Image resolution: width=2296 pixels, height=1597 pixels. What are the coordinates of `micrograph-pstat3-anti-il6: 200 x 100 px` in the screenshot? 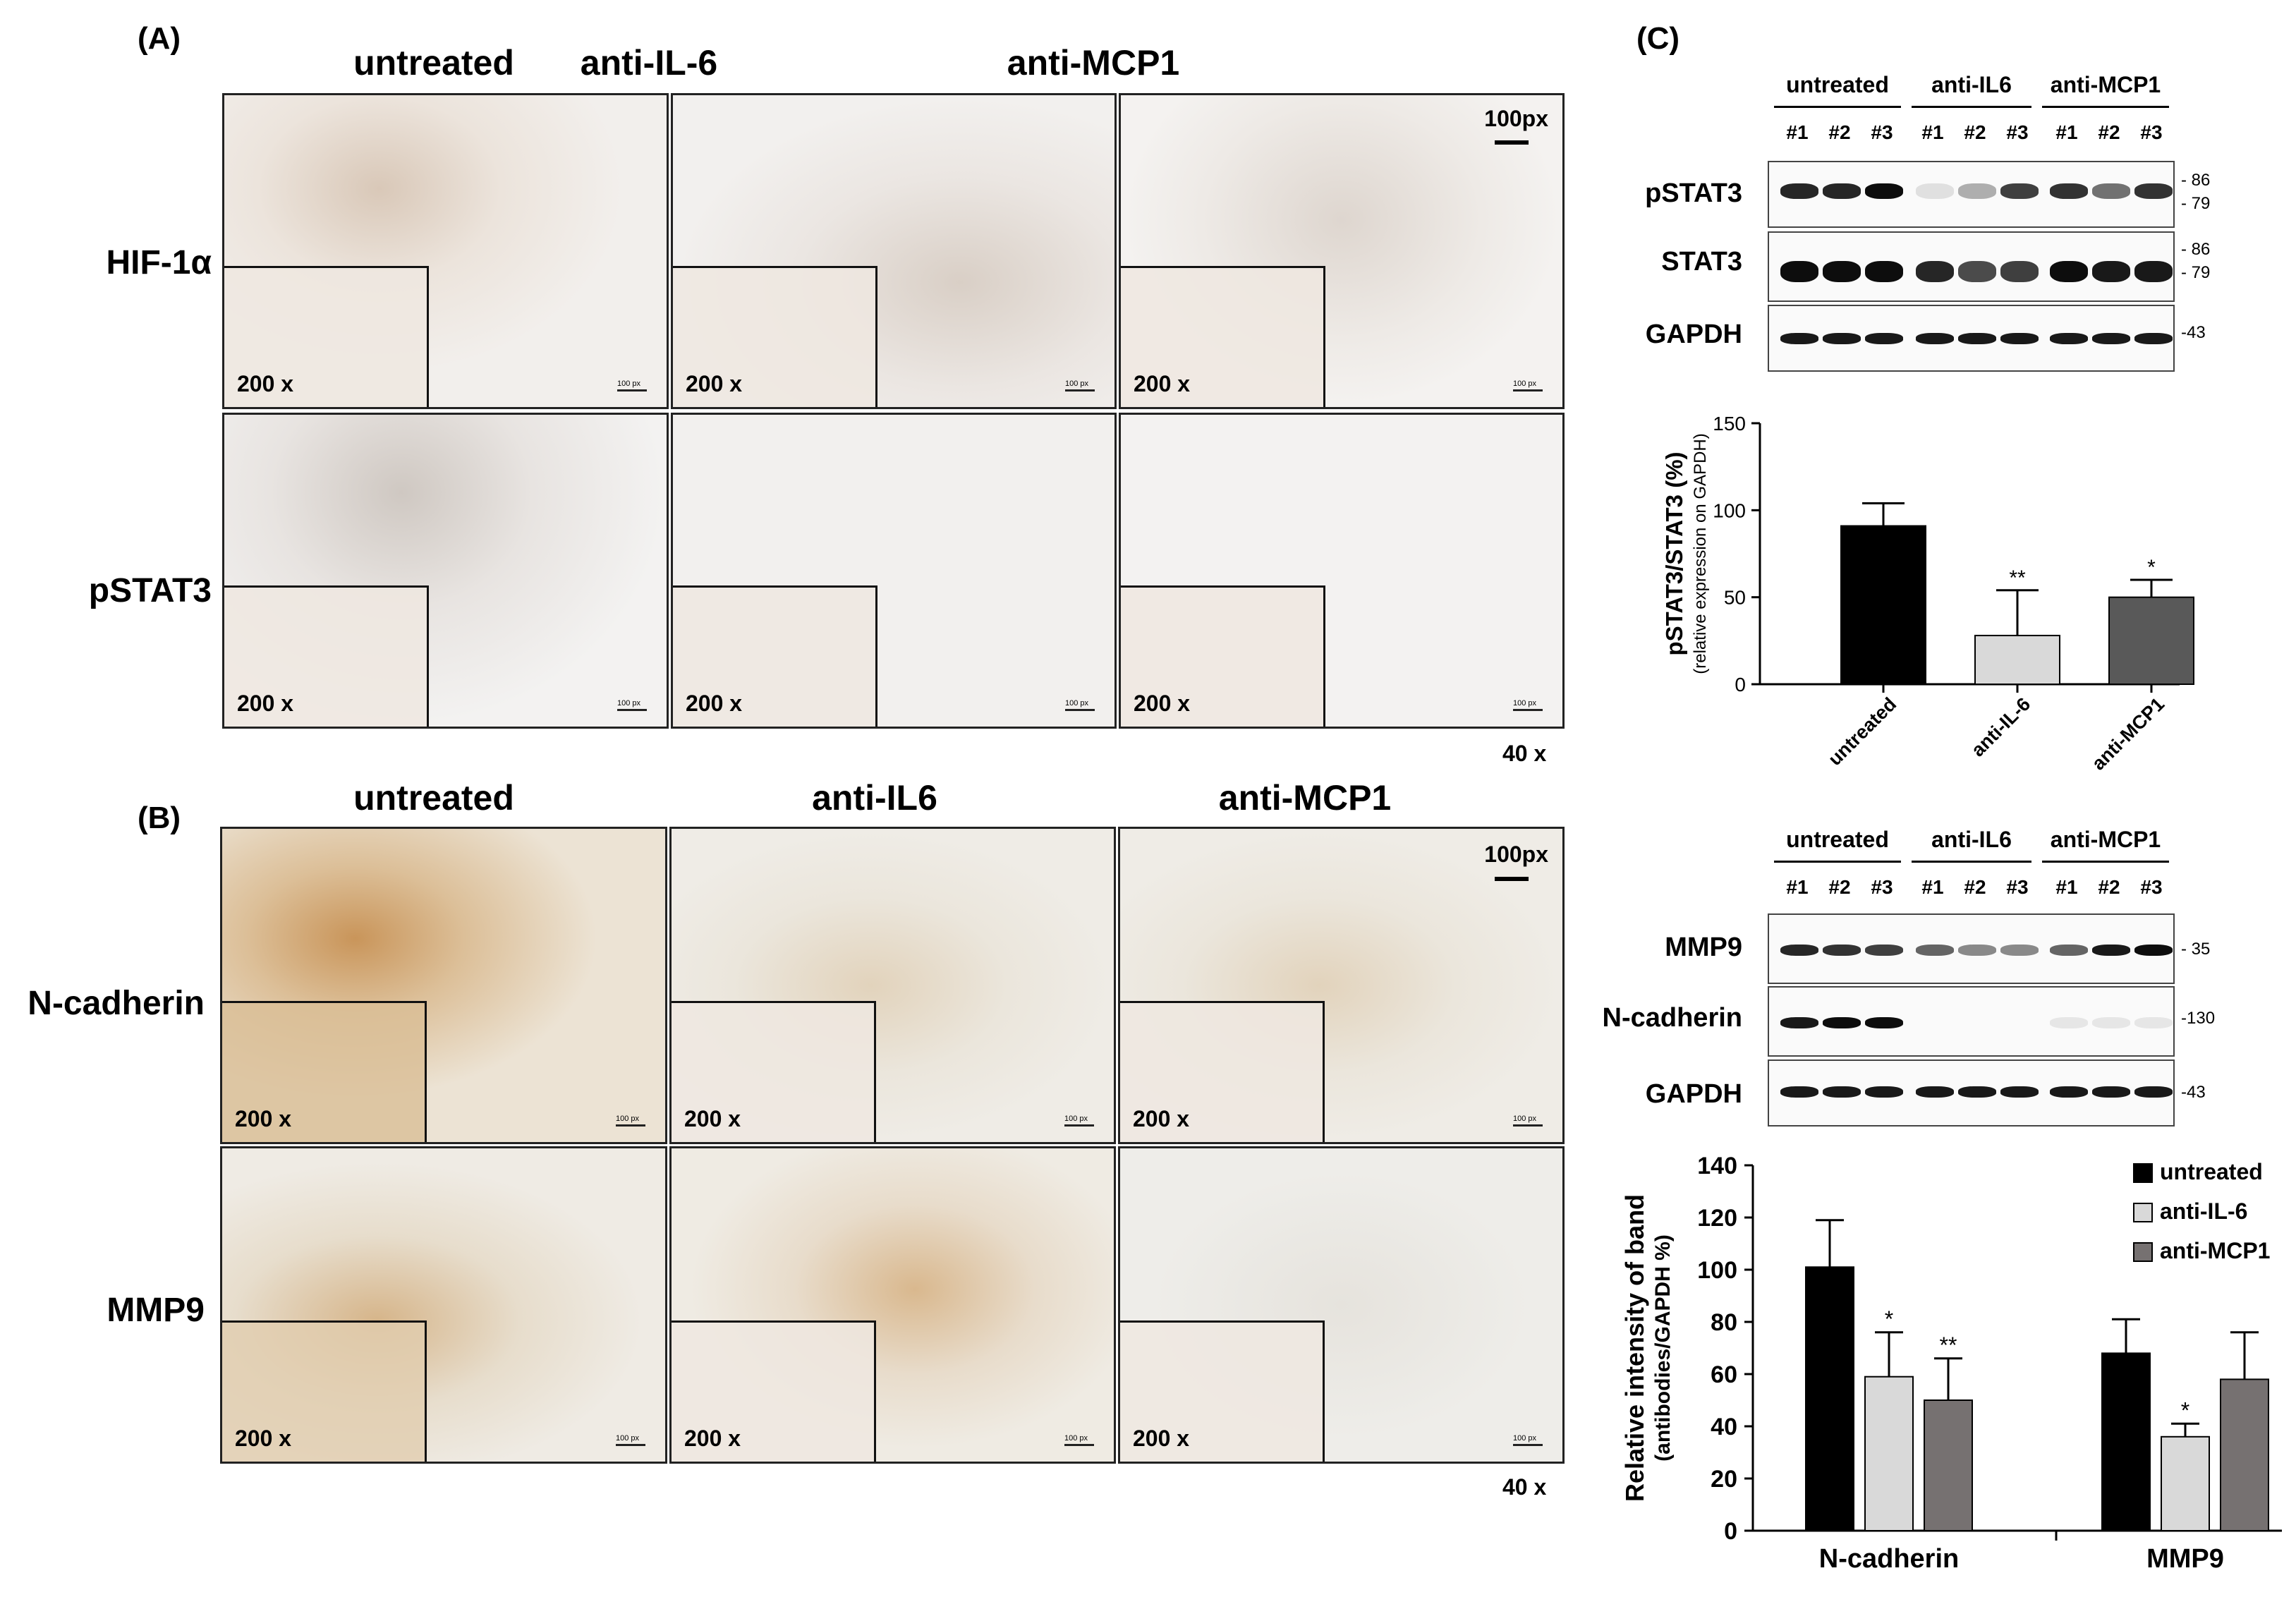 It's located at (894, 571).